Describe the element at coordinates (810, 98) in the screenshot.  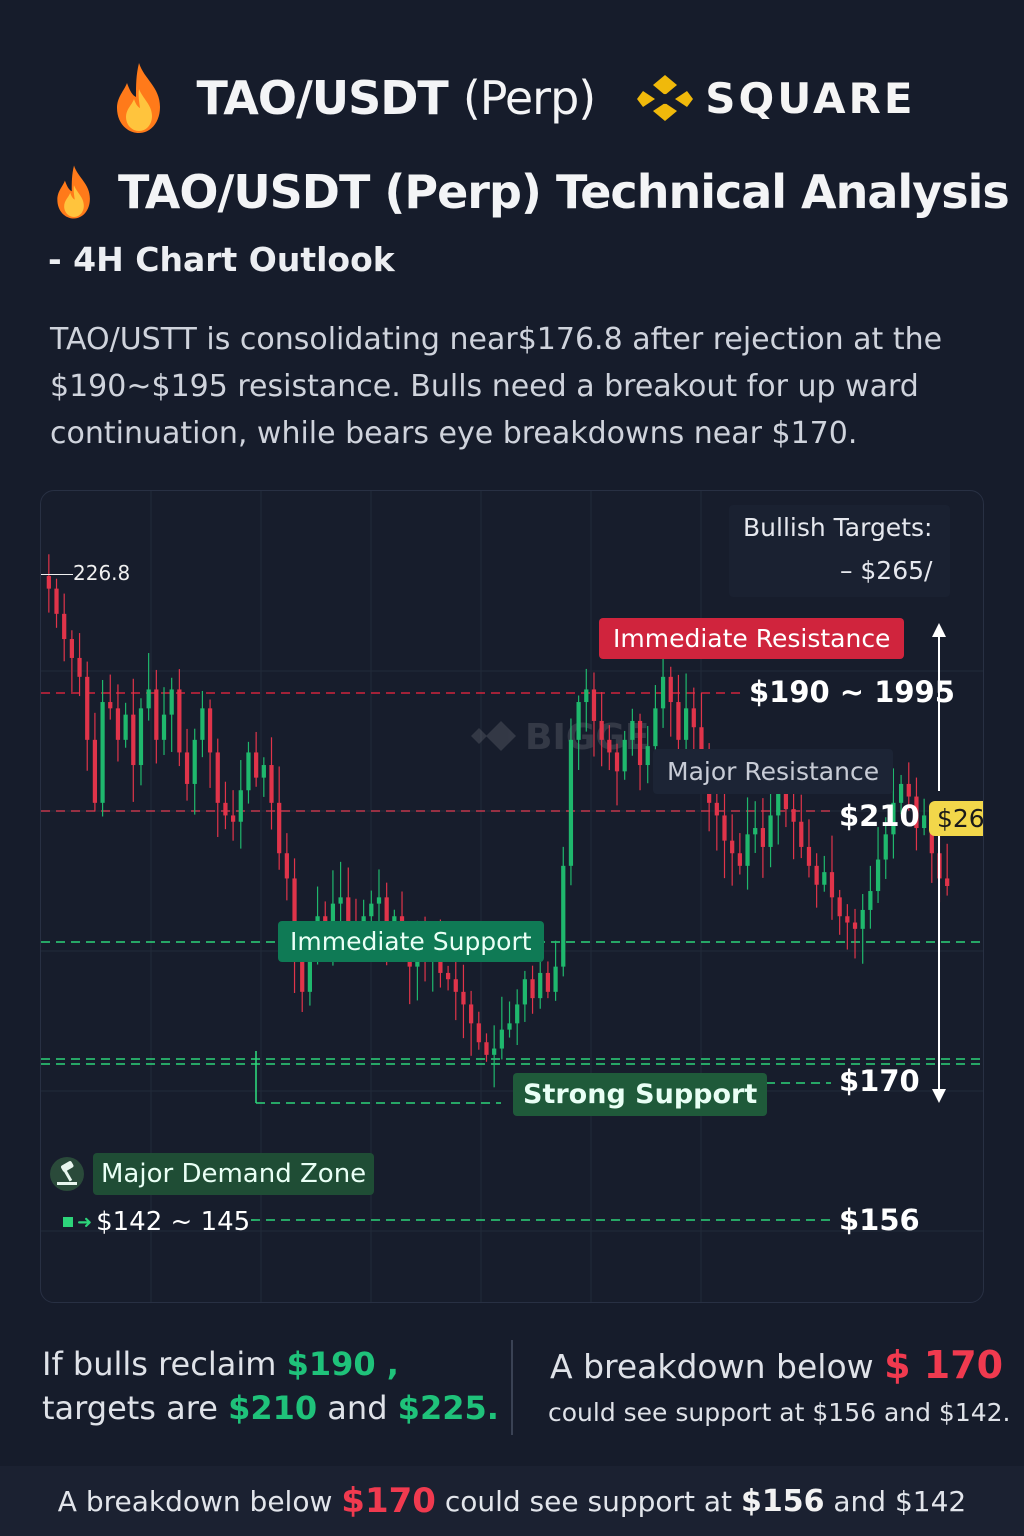
I see `brand-name: SQUARE` at that location.